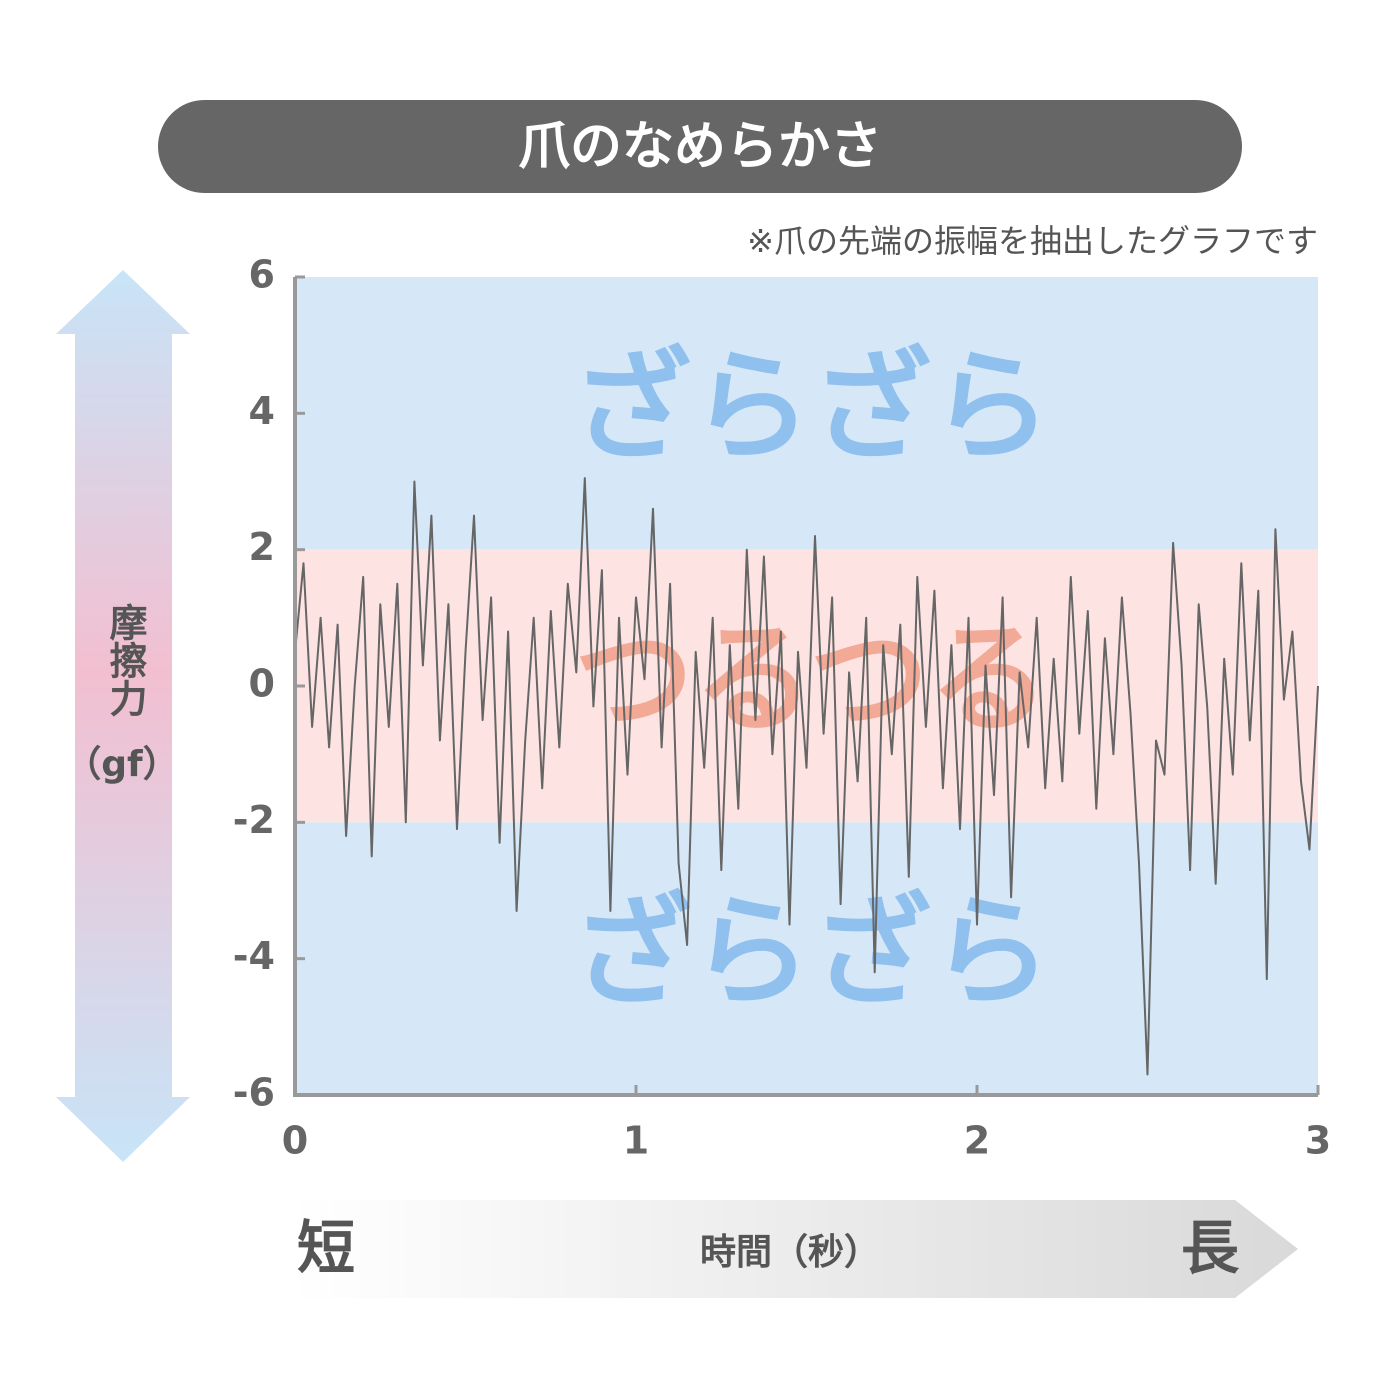 The image size is (1400, 1400). What do you see at coordinates (121, 764) in the screenshot?
I see `y-axis-unit: （gf）` at bounding box center [121, 764].